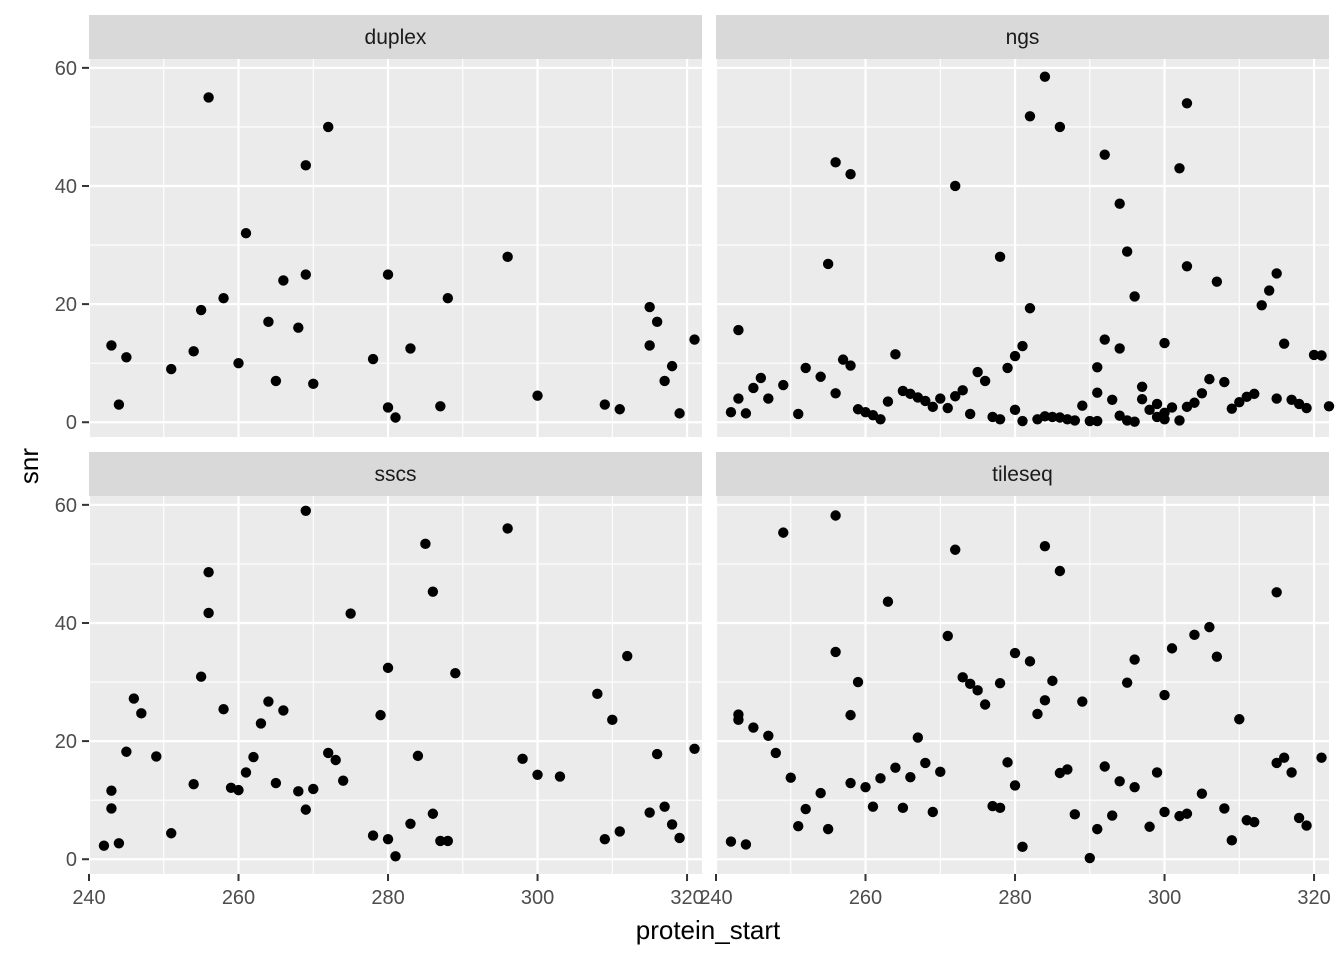  I want to click on y-axis: 0 20 40 60 0 20 40 60, so click(72, 464).